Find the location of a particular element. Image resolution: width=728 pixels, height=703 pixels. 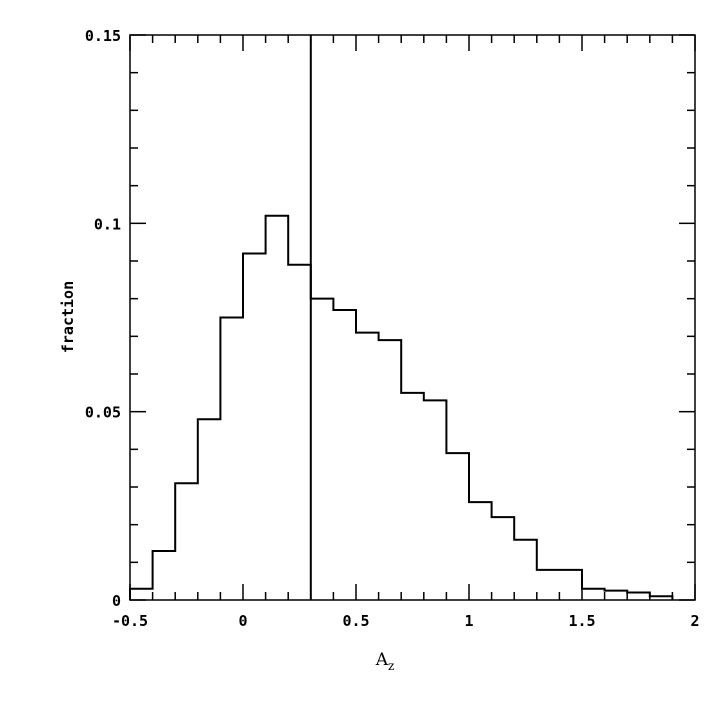

x-tick-label: 1.5 is located at coordinates (581, 621).